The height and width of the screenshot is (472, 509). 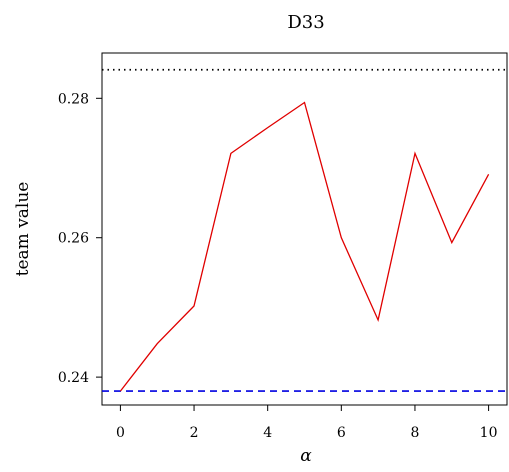 I want to click on y-axis: 0.24 0.26 0.28, so click(x=80, y=238).